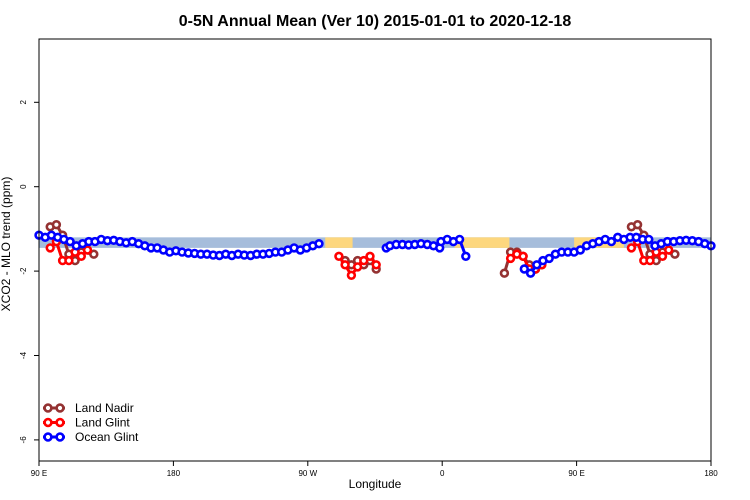  I want to click on y-tick-label: 0, so click(23, 186).